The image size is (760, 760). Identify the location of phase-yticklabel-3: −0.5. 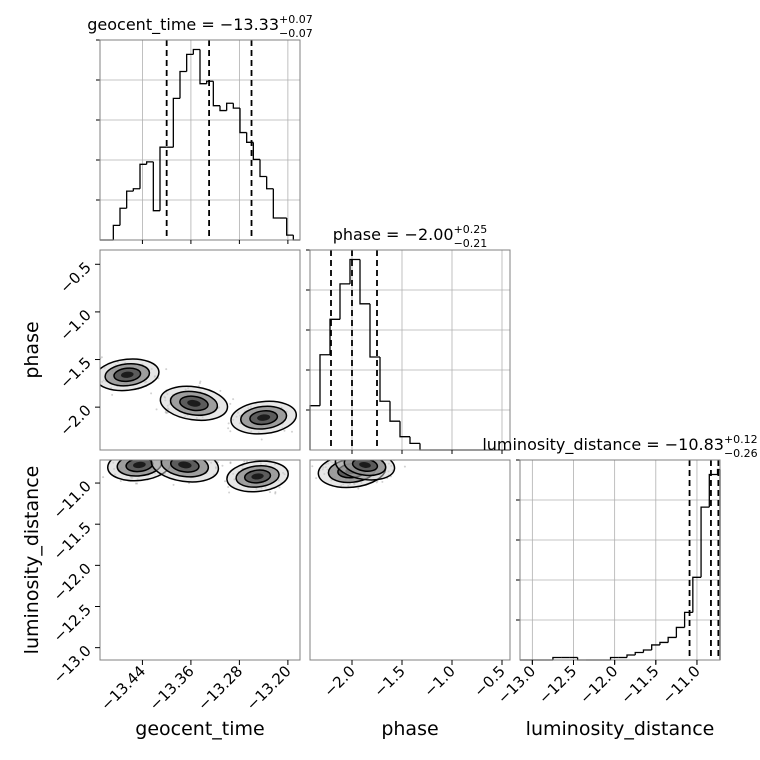
(75, 277).